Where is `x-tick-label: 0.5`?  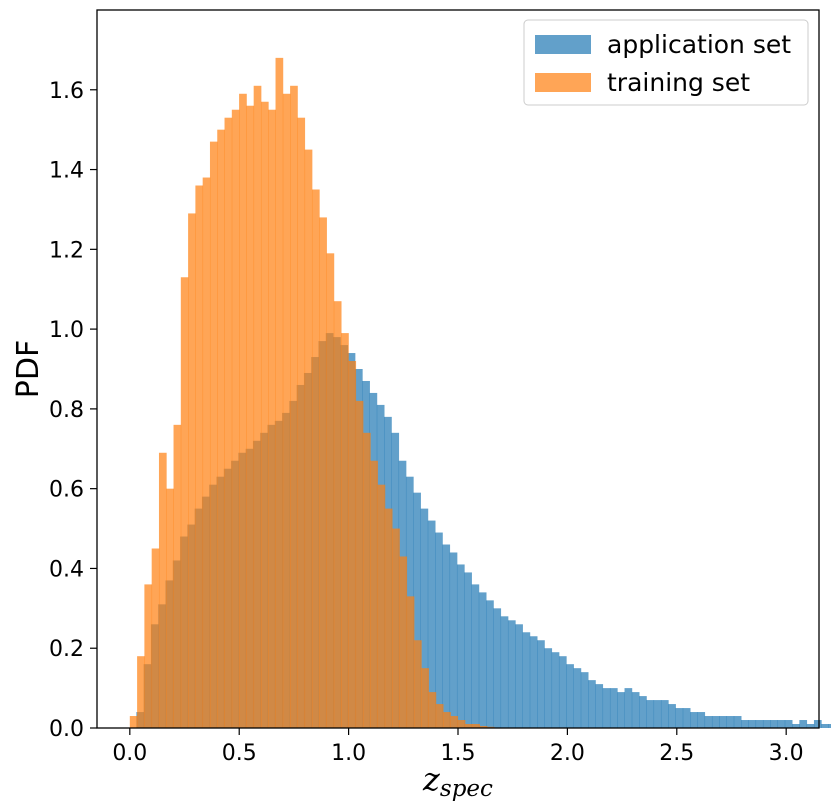
x-tick-label: 0.5 is located at coordinates (239, 753).